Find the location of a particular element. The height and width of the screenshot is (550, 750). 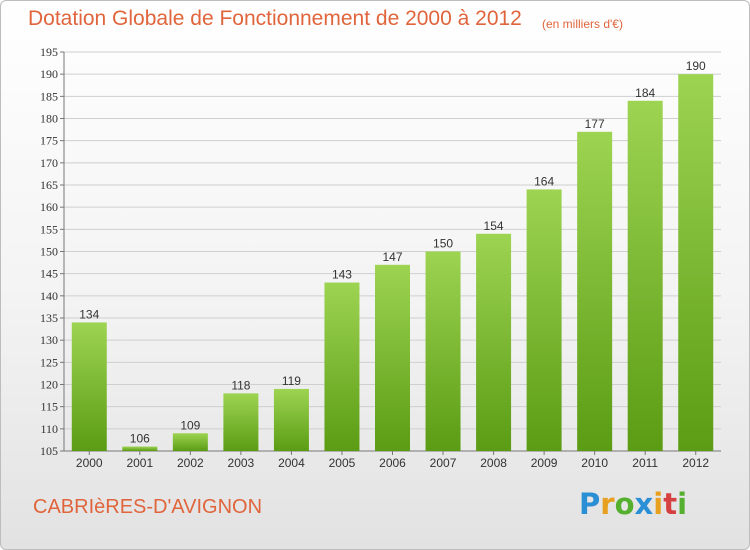

bar-value-label: 177 is located at coordinates (595, 124).